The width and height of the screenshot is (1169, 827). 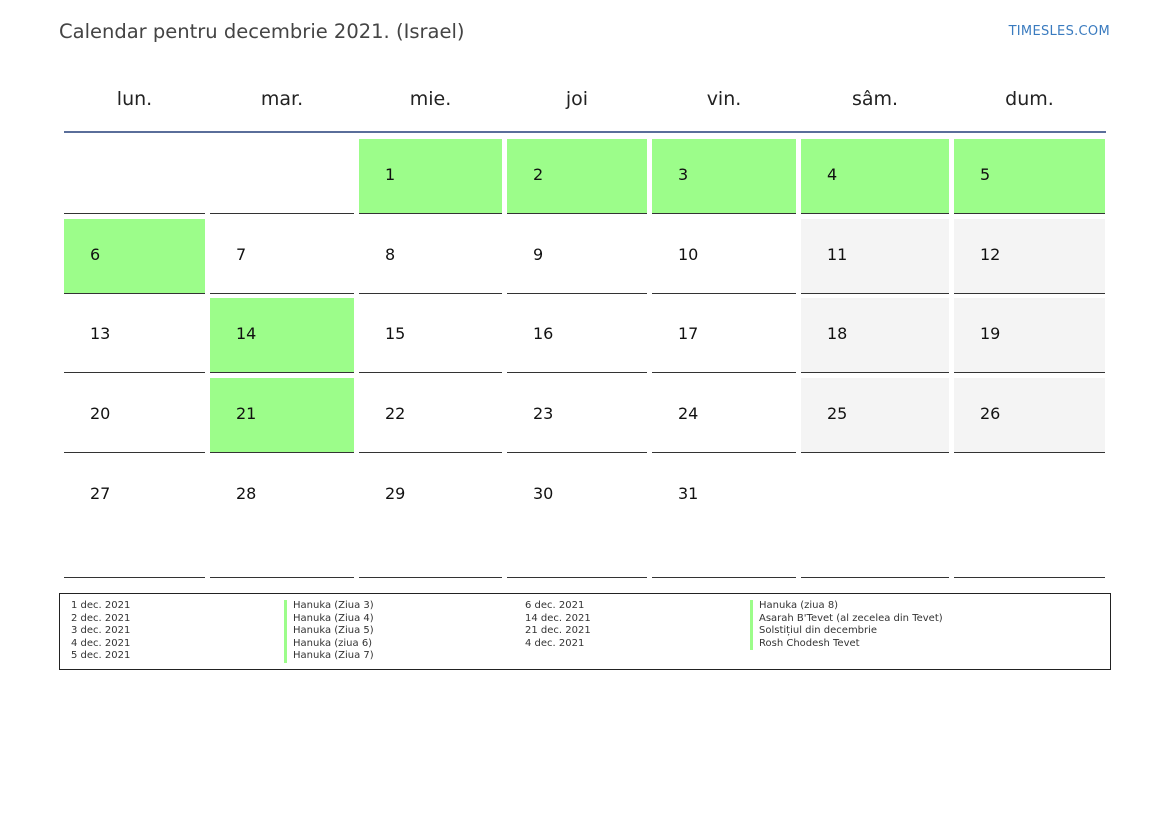 I want to click on day-cell: 28, so click(x=282, y=518).